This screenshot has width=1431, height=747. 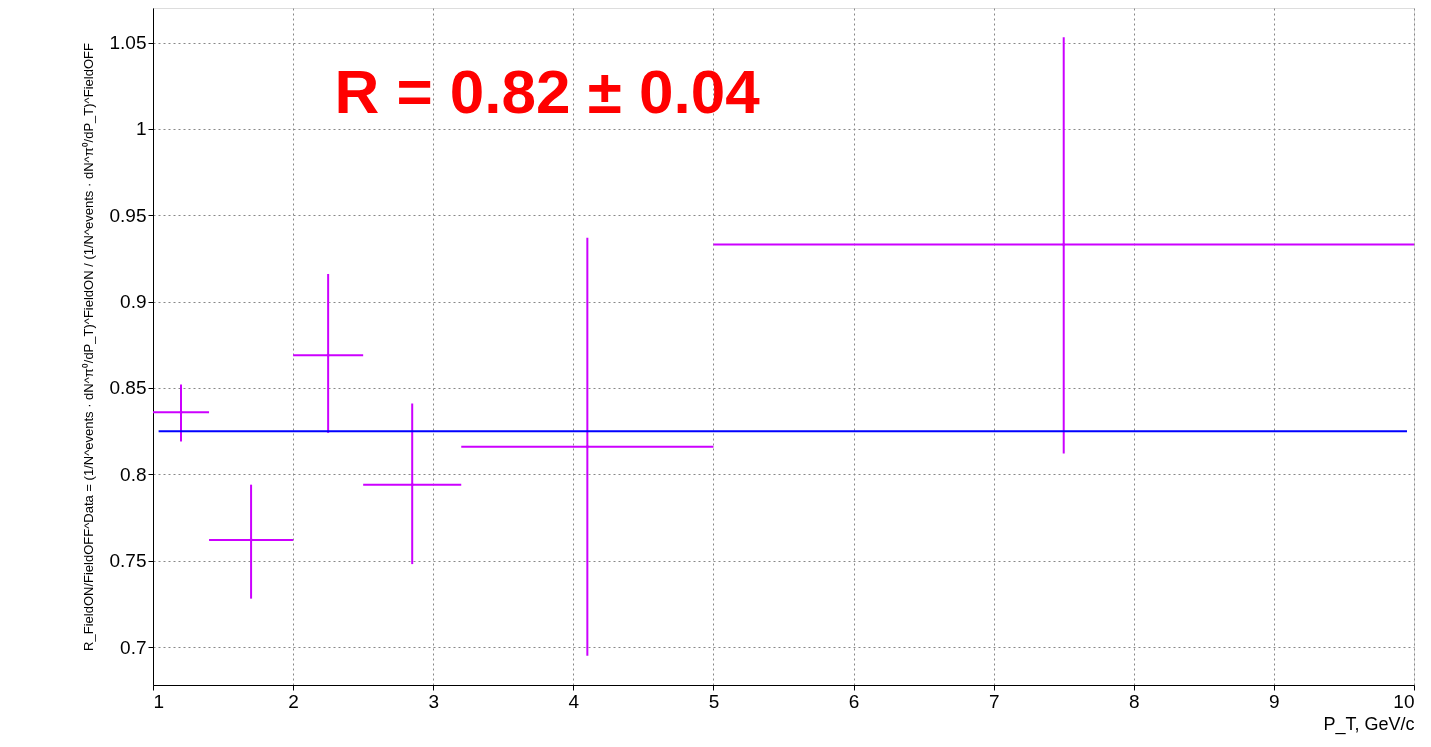 I want to click on x-tick-label: 2, so click(x=293, y=701).